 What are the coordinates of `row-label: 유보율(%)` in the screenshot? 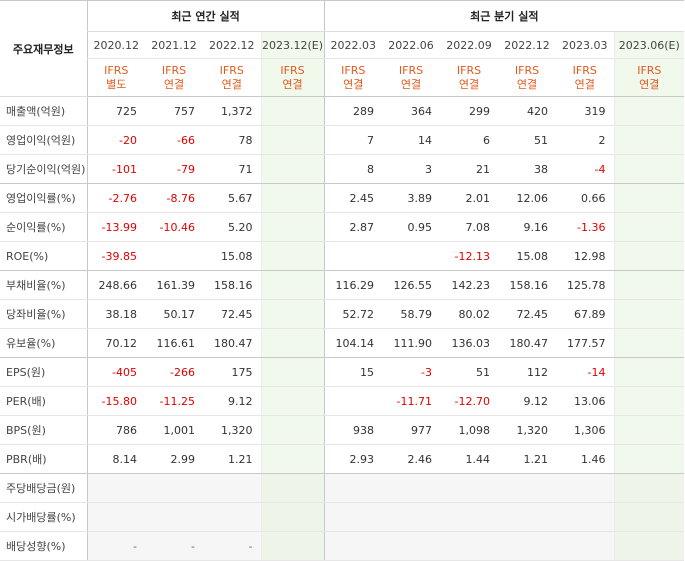 It's located at (43, 343).